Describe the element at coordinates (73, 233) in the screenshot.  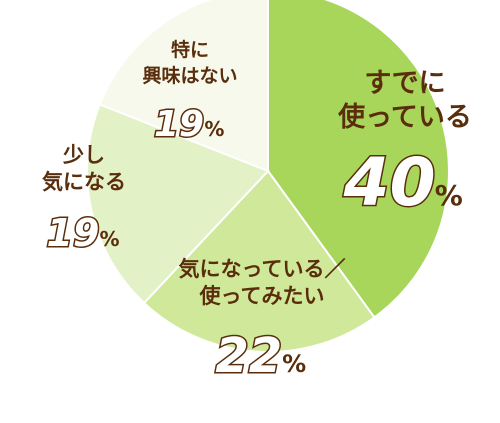
I see `pie-slice-value-2: 19` at that location.